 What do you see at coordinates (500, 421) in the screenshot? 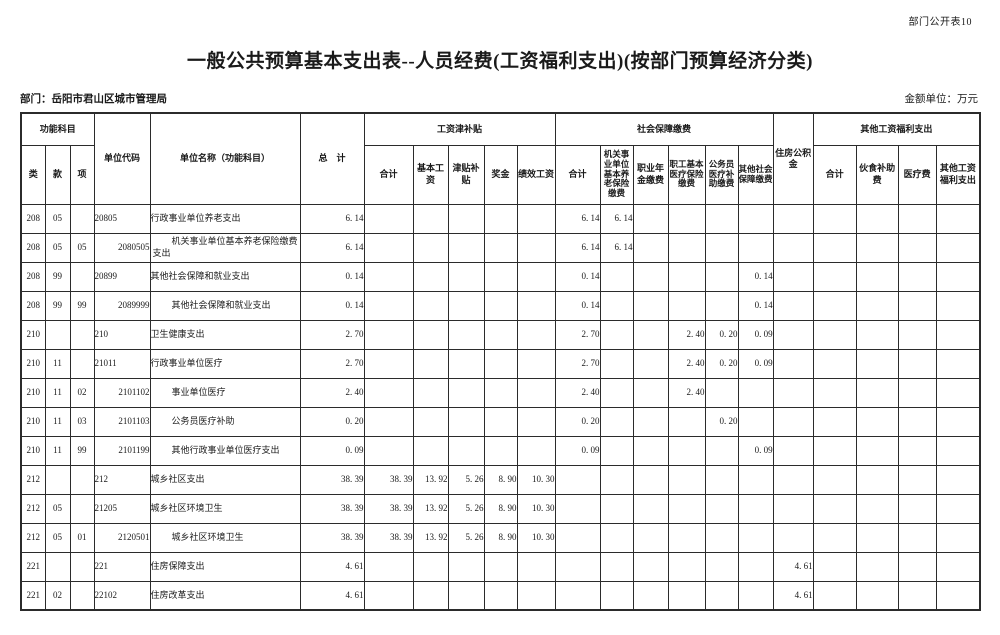
I see `table-row: 210 11 03 2101103 公务员医疗补助 0. 20 0. 20 0. 20` at bounding box center [500, 421].